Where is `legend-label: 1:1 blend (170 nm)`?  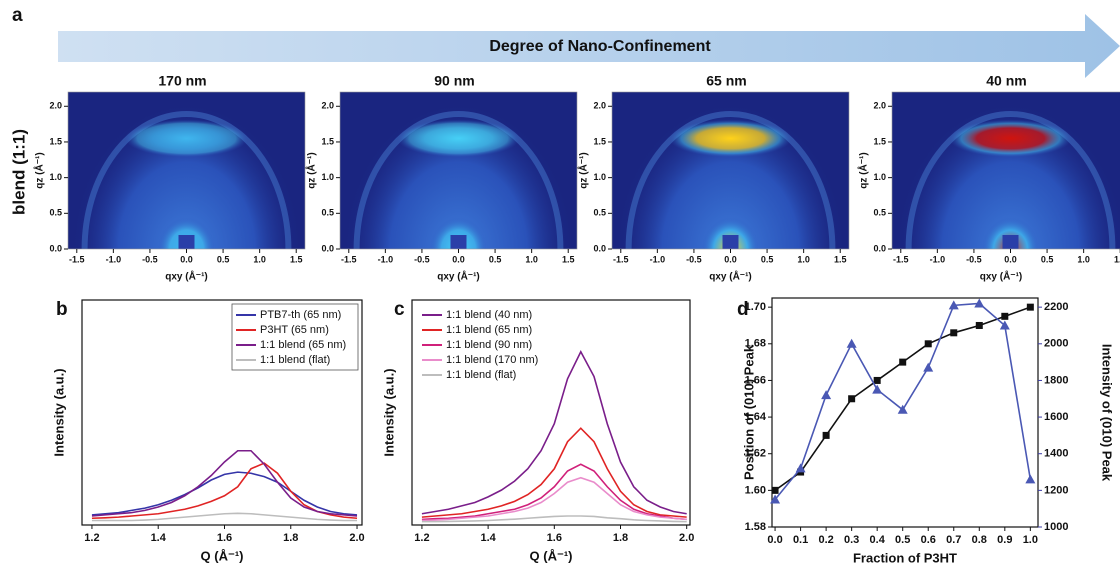
legend-label: 1:1 blend (170 nm) is located at coordinates (492, 360).